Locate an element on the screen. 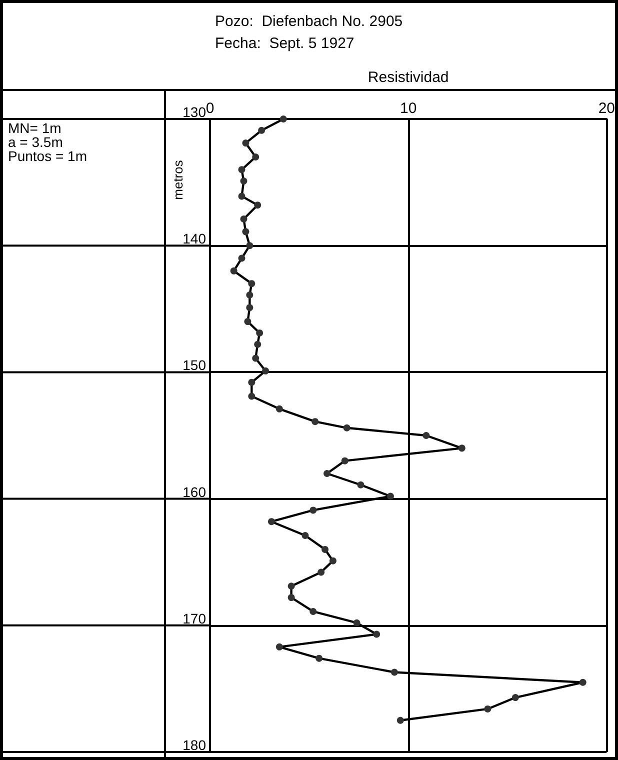  x-tick-label: 20 is located at coordinates (606, 108).